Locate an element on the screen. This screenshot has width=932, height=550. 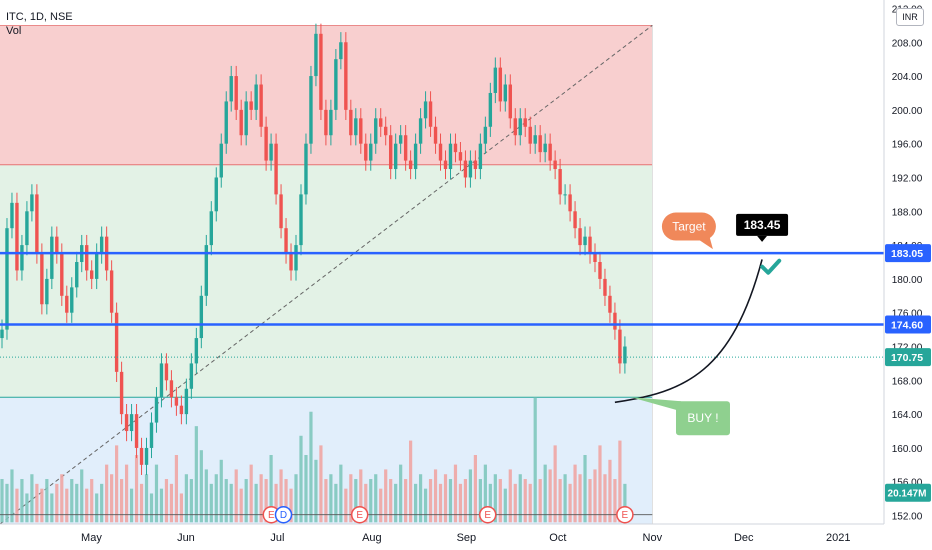
event-marker: E is located at coordinates (625, 514).